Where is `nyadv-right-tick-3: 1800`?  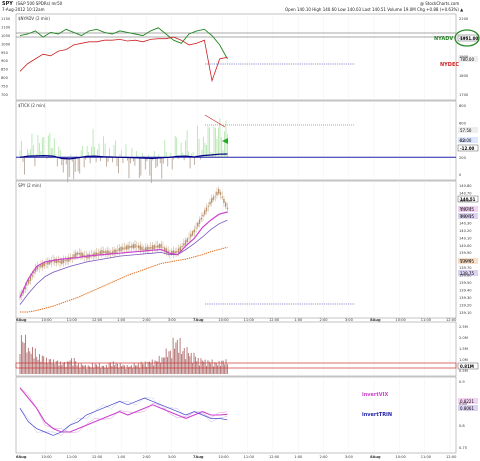
nyadv-right-tick-3: 1800 is located at coordinates (464, 76).